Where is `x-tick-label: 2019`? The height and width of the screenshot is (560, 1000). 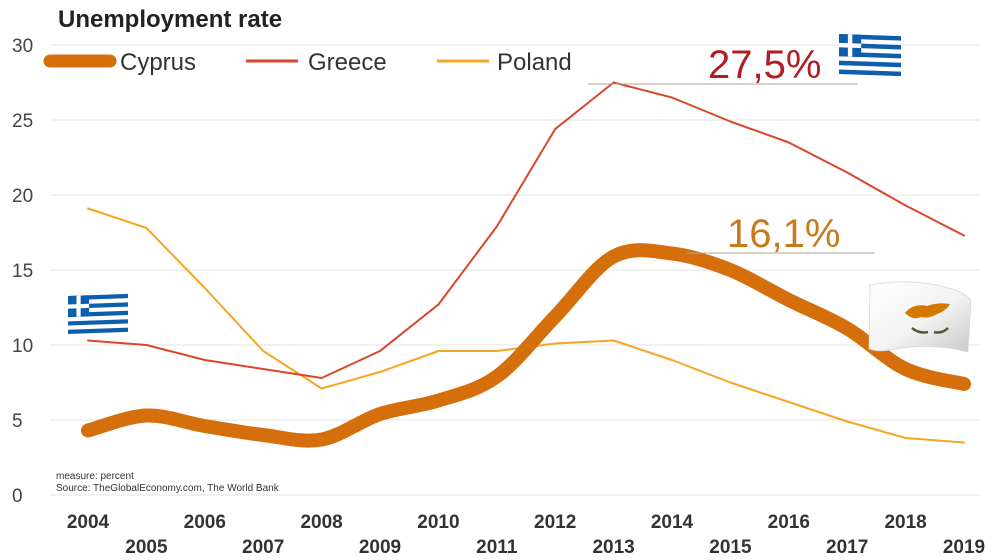 x-tick-label: 2019 is located at coordinates (964, 547).